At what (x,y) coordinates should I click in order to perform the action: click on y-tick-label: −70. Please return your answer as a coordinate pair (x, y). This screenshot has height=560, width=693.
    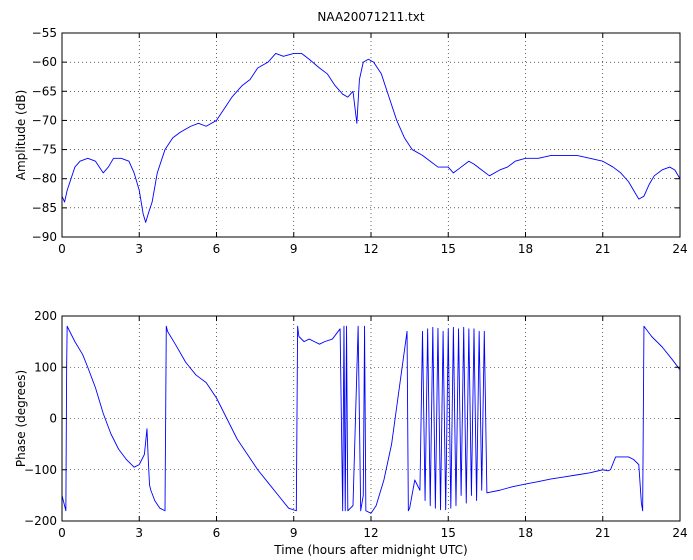
    Looking at the image, I should click on (44, 120).